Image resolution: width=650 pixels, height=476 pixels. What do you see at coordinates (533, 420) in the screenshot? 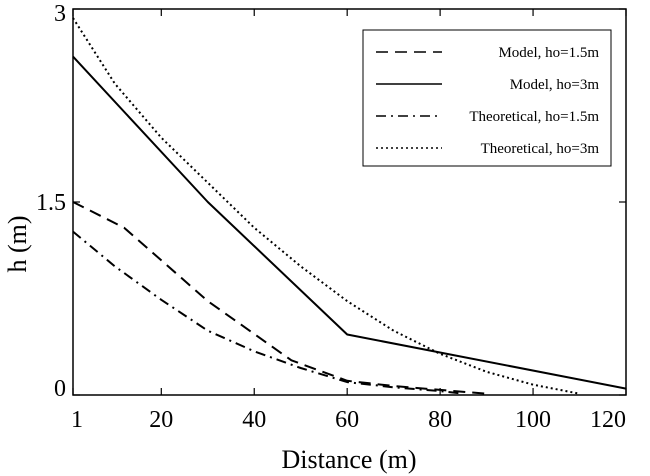
I see `x-tick-label: 100` at bounding box center [533, 420].